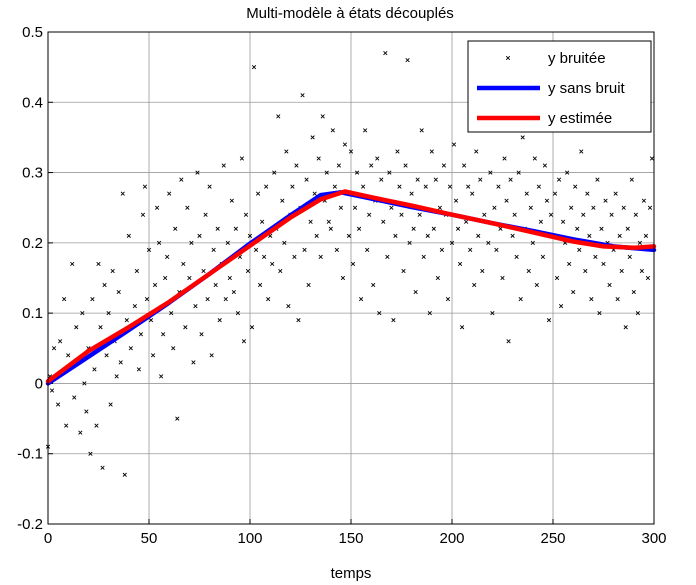 Image resolution: width=696 pixels, height=585 pixels. What do you see at coordinates (32, 32) in the screenshot?
I see `y-tick-label: 0.5` at bounding box center [32, 32].